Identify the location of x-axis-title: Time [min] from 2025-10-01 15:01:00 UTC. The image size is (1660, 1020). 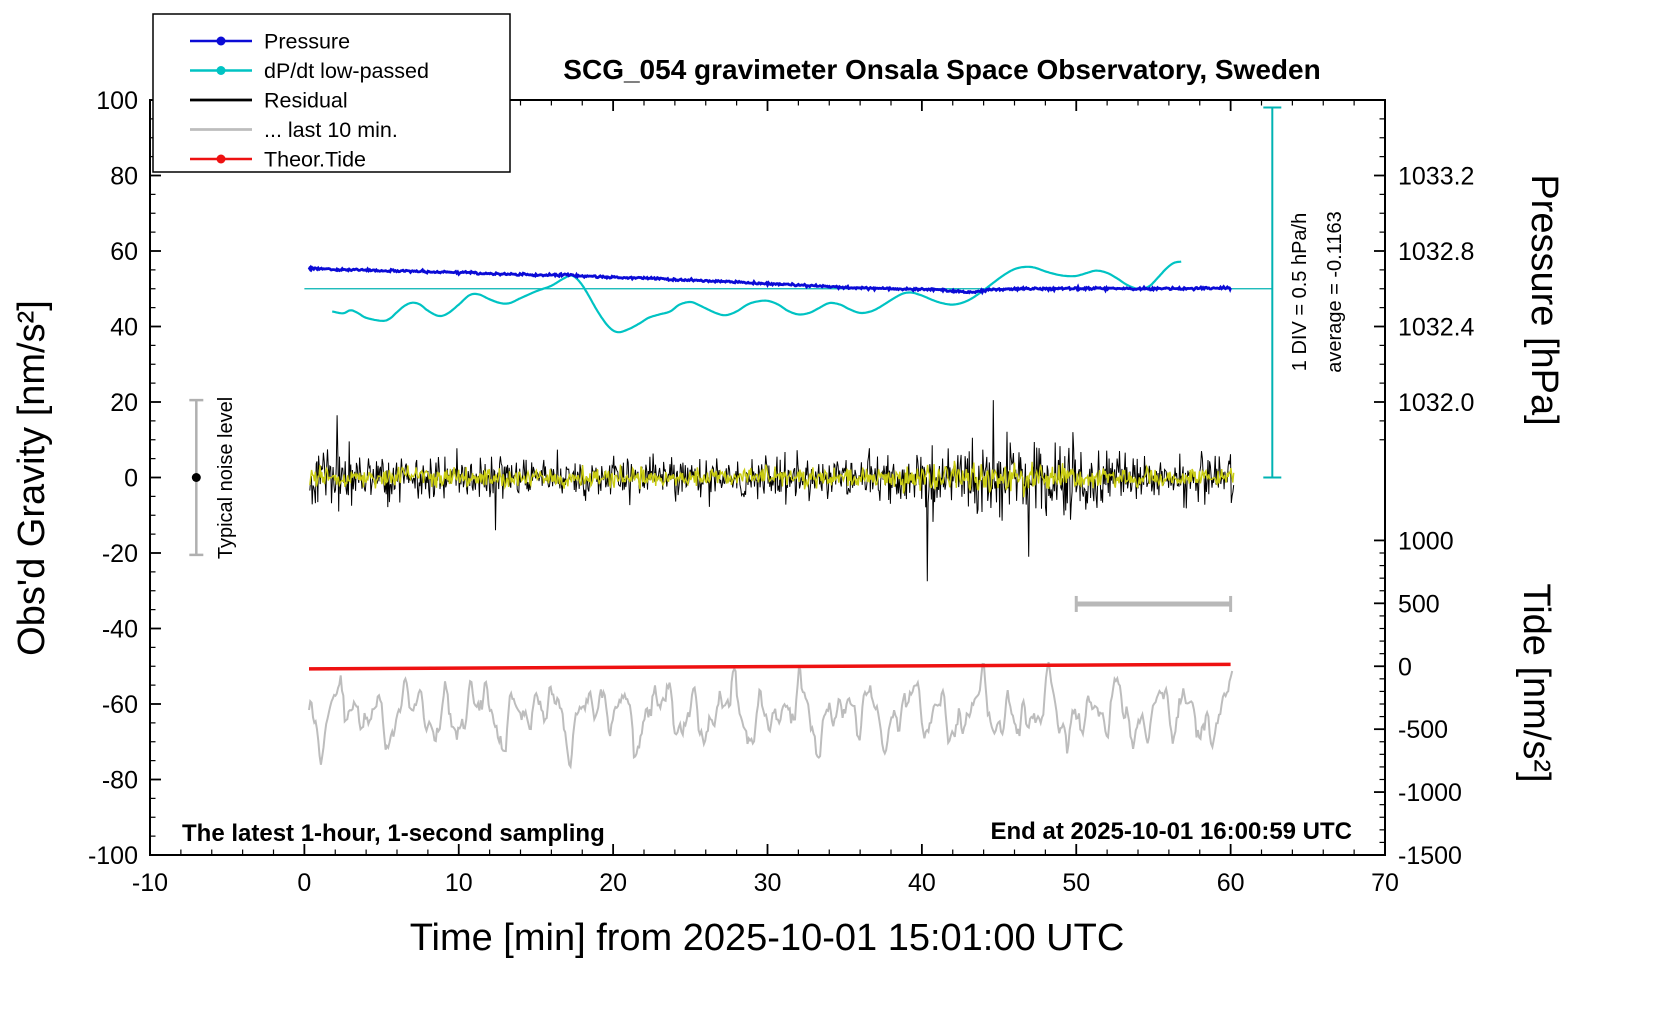
(767, 938).